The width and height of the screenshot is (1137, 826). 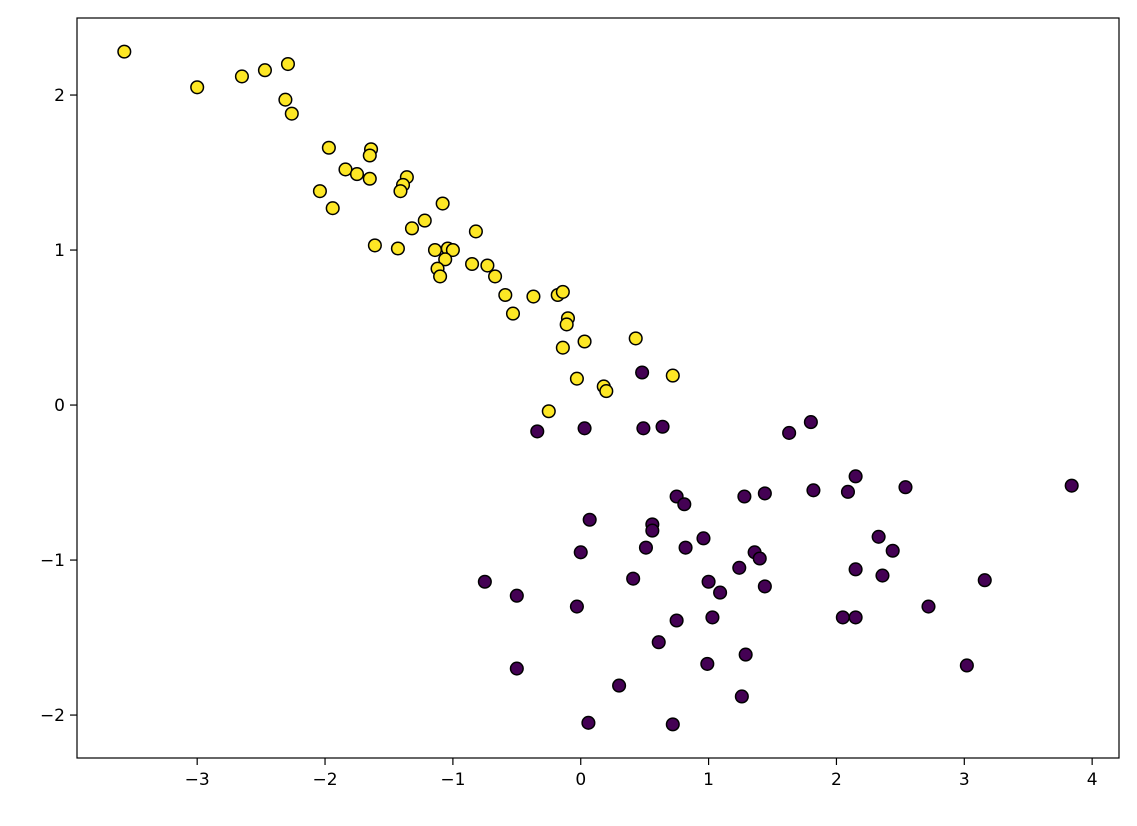 What do you see at coordinates (452, 780) in the screenshot?
I see `x-tick-label: −1` at bounding box center [452, 780].